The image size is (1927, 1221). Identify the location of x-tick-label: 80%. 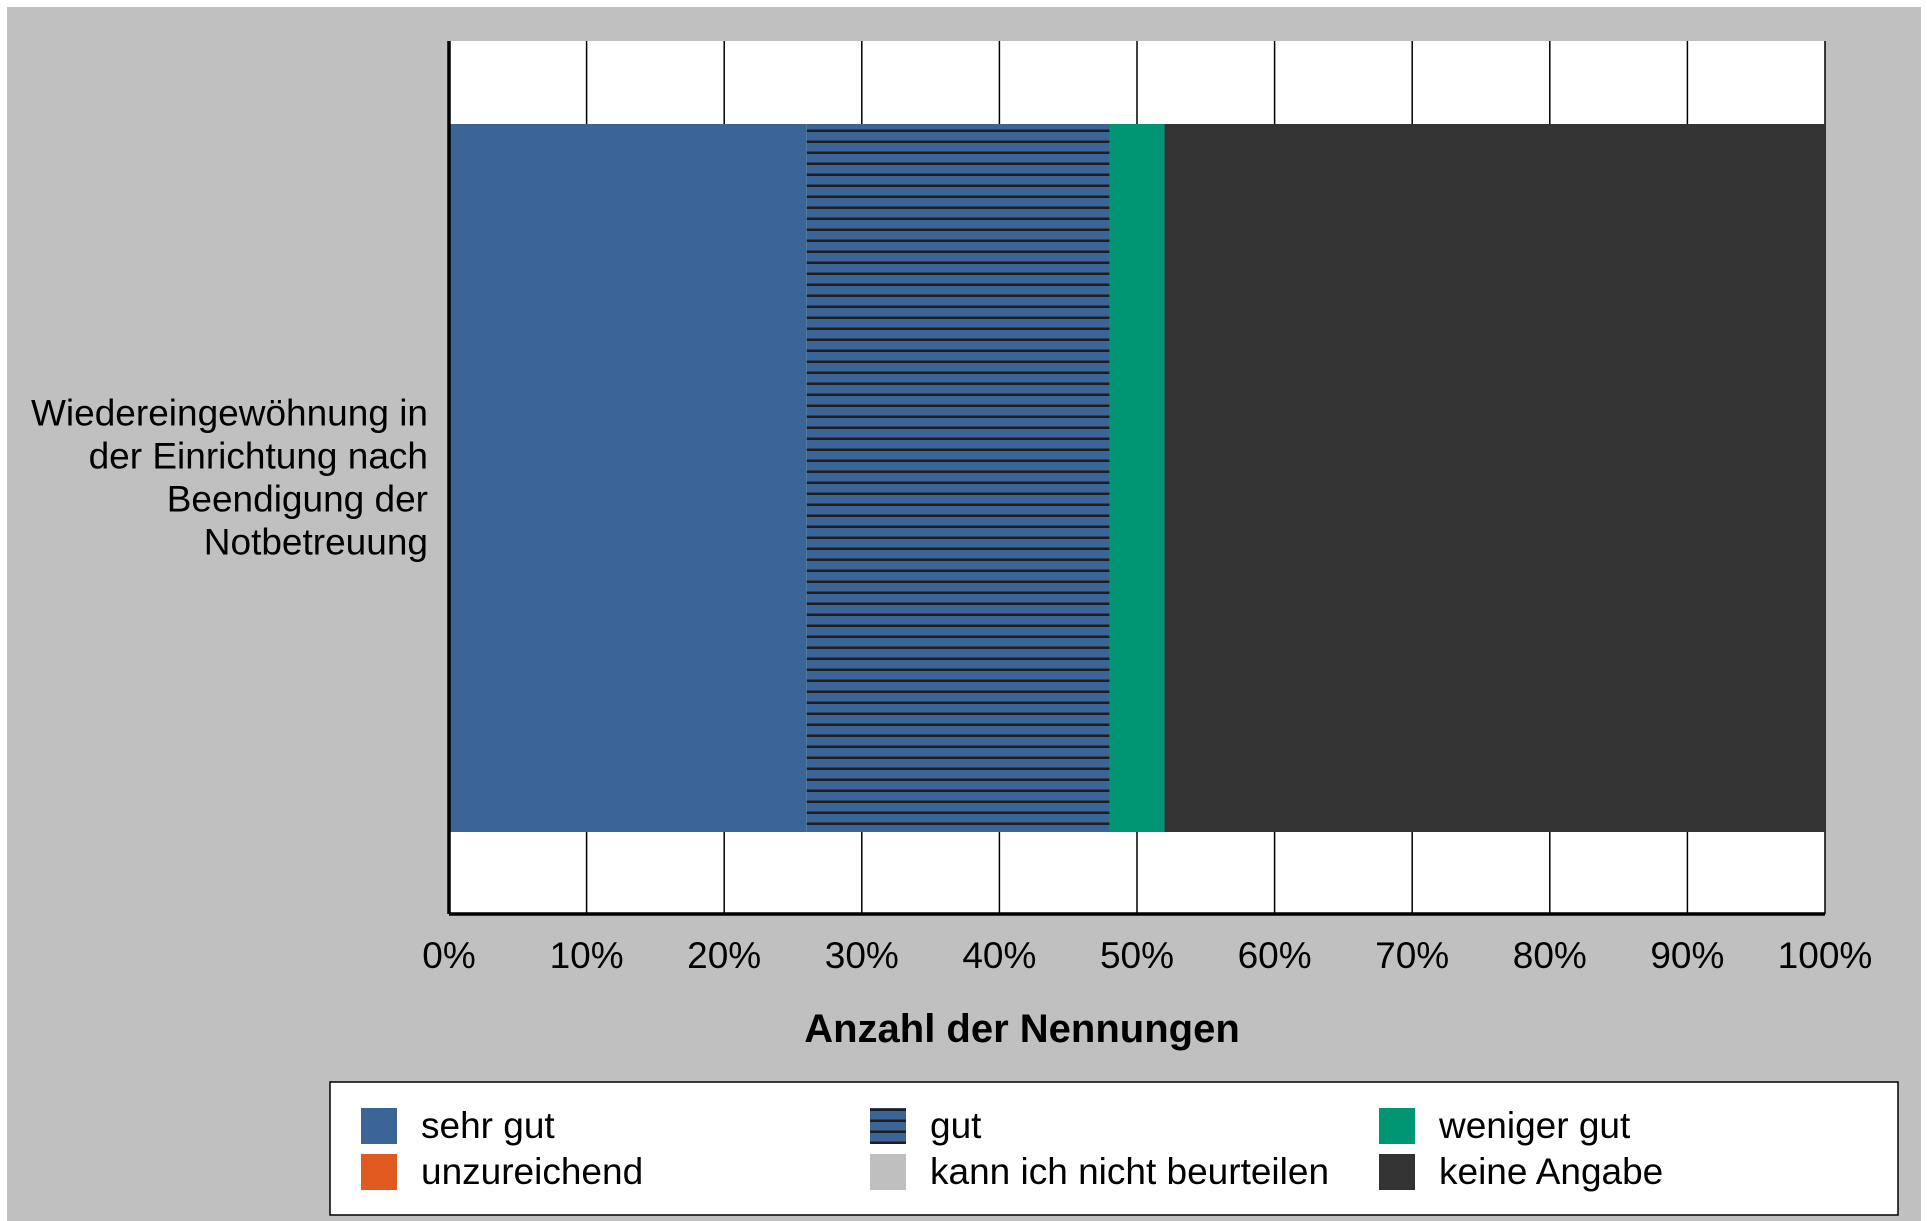
(1550, 955).